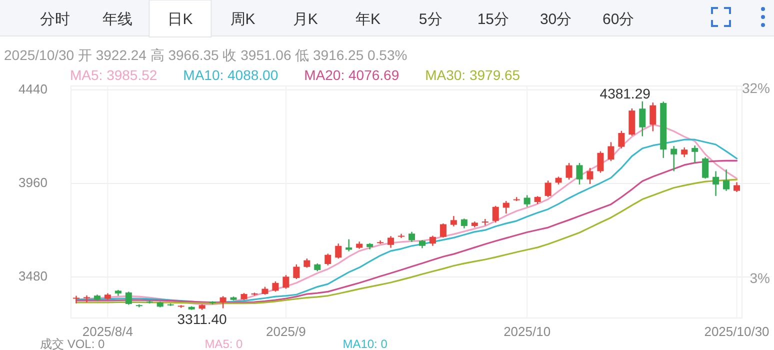  Describe the element at coordinates (286, 331) in the screenshot. I see `x-tick-label: 2025/9` at that location.